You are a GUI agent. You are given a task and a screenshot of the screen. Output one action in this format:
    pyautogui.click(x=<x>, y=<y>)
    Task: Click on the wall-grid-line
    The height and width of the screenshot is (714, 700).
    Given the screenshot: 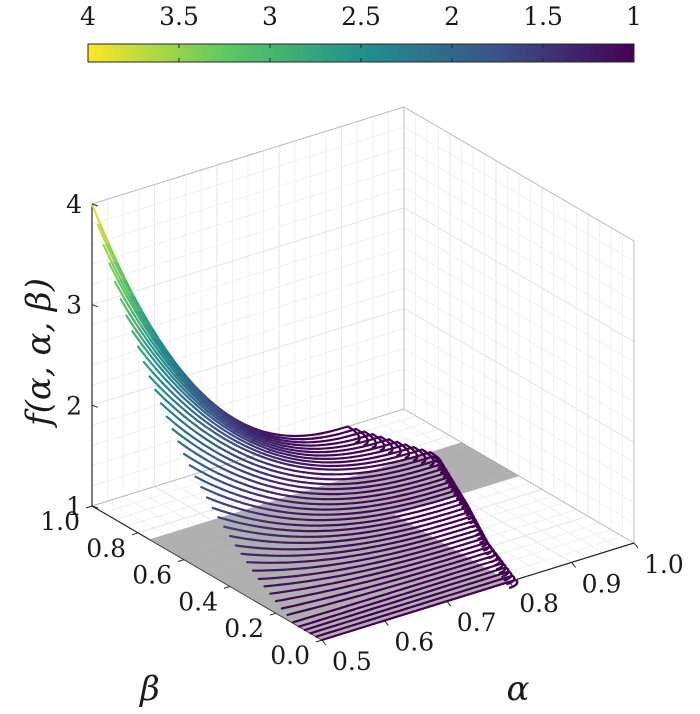 What is the action you would take?
    pyautogui.click(x=248, y=175)
    